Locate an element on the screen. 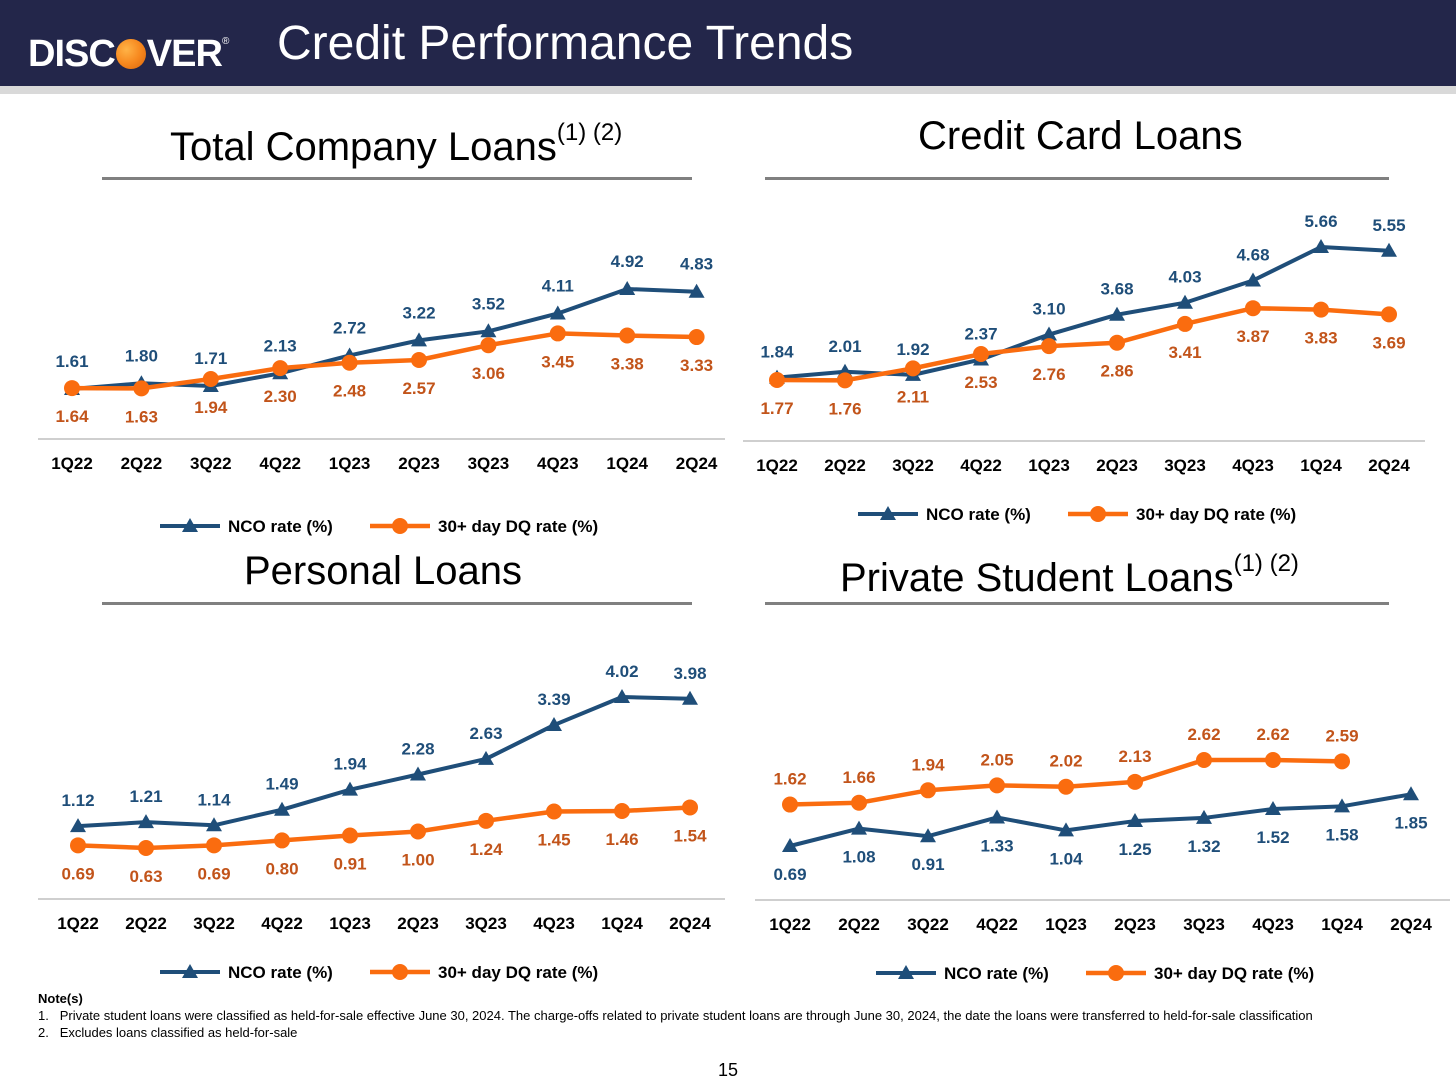 This screenshot has width=1456, height=1090. slide-header: DISC VER® Credit Performance Trends is located at coordinates (728, 43).